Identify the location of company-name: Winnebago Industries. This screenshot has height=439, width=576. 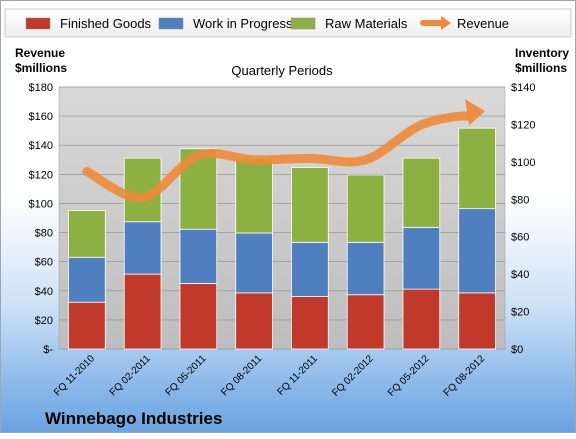
(133, 418).